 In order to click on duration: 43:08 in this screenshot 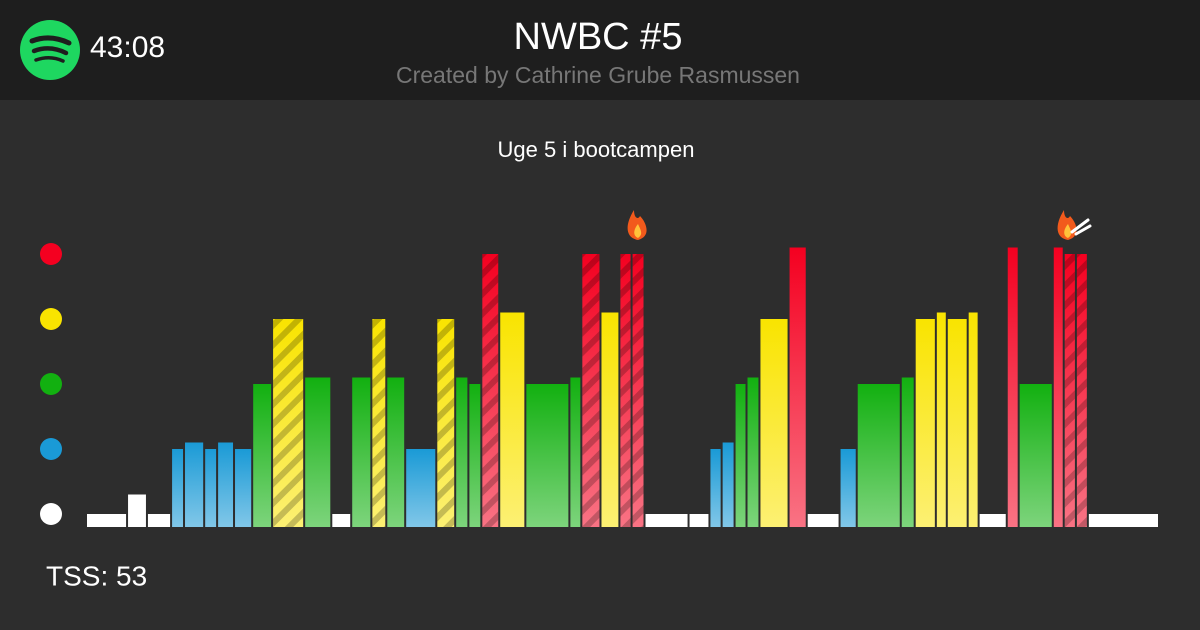, I will do `click(127, 47)`.